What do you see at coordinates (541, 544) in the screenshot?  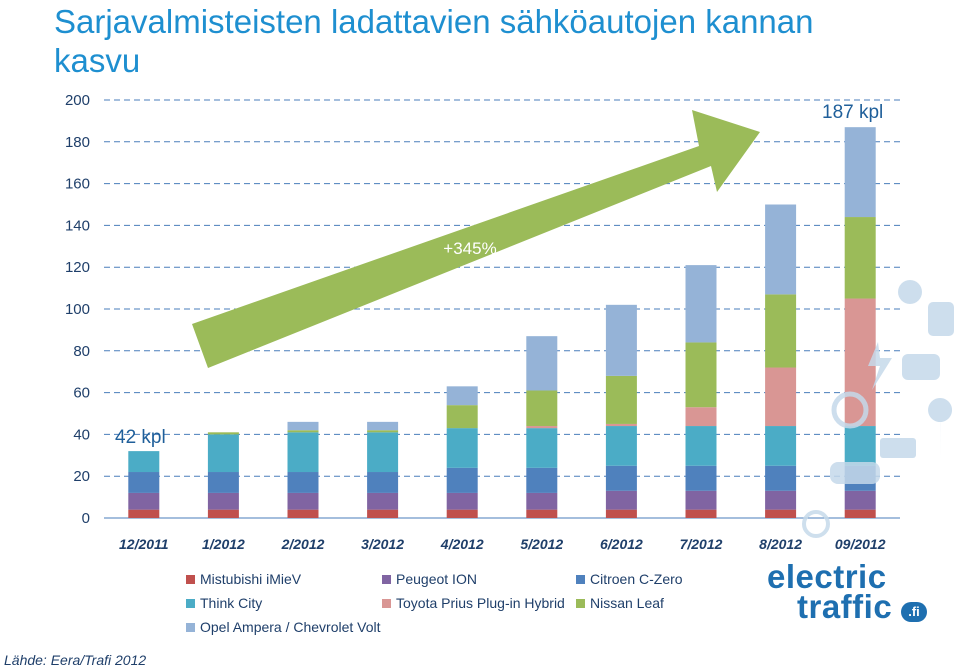 I see `x-tick-label: 5/2012` at bounding box center [541, 544].